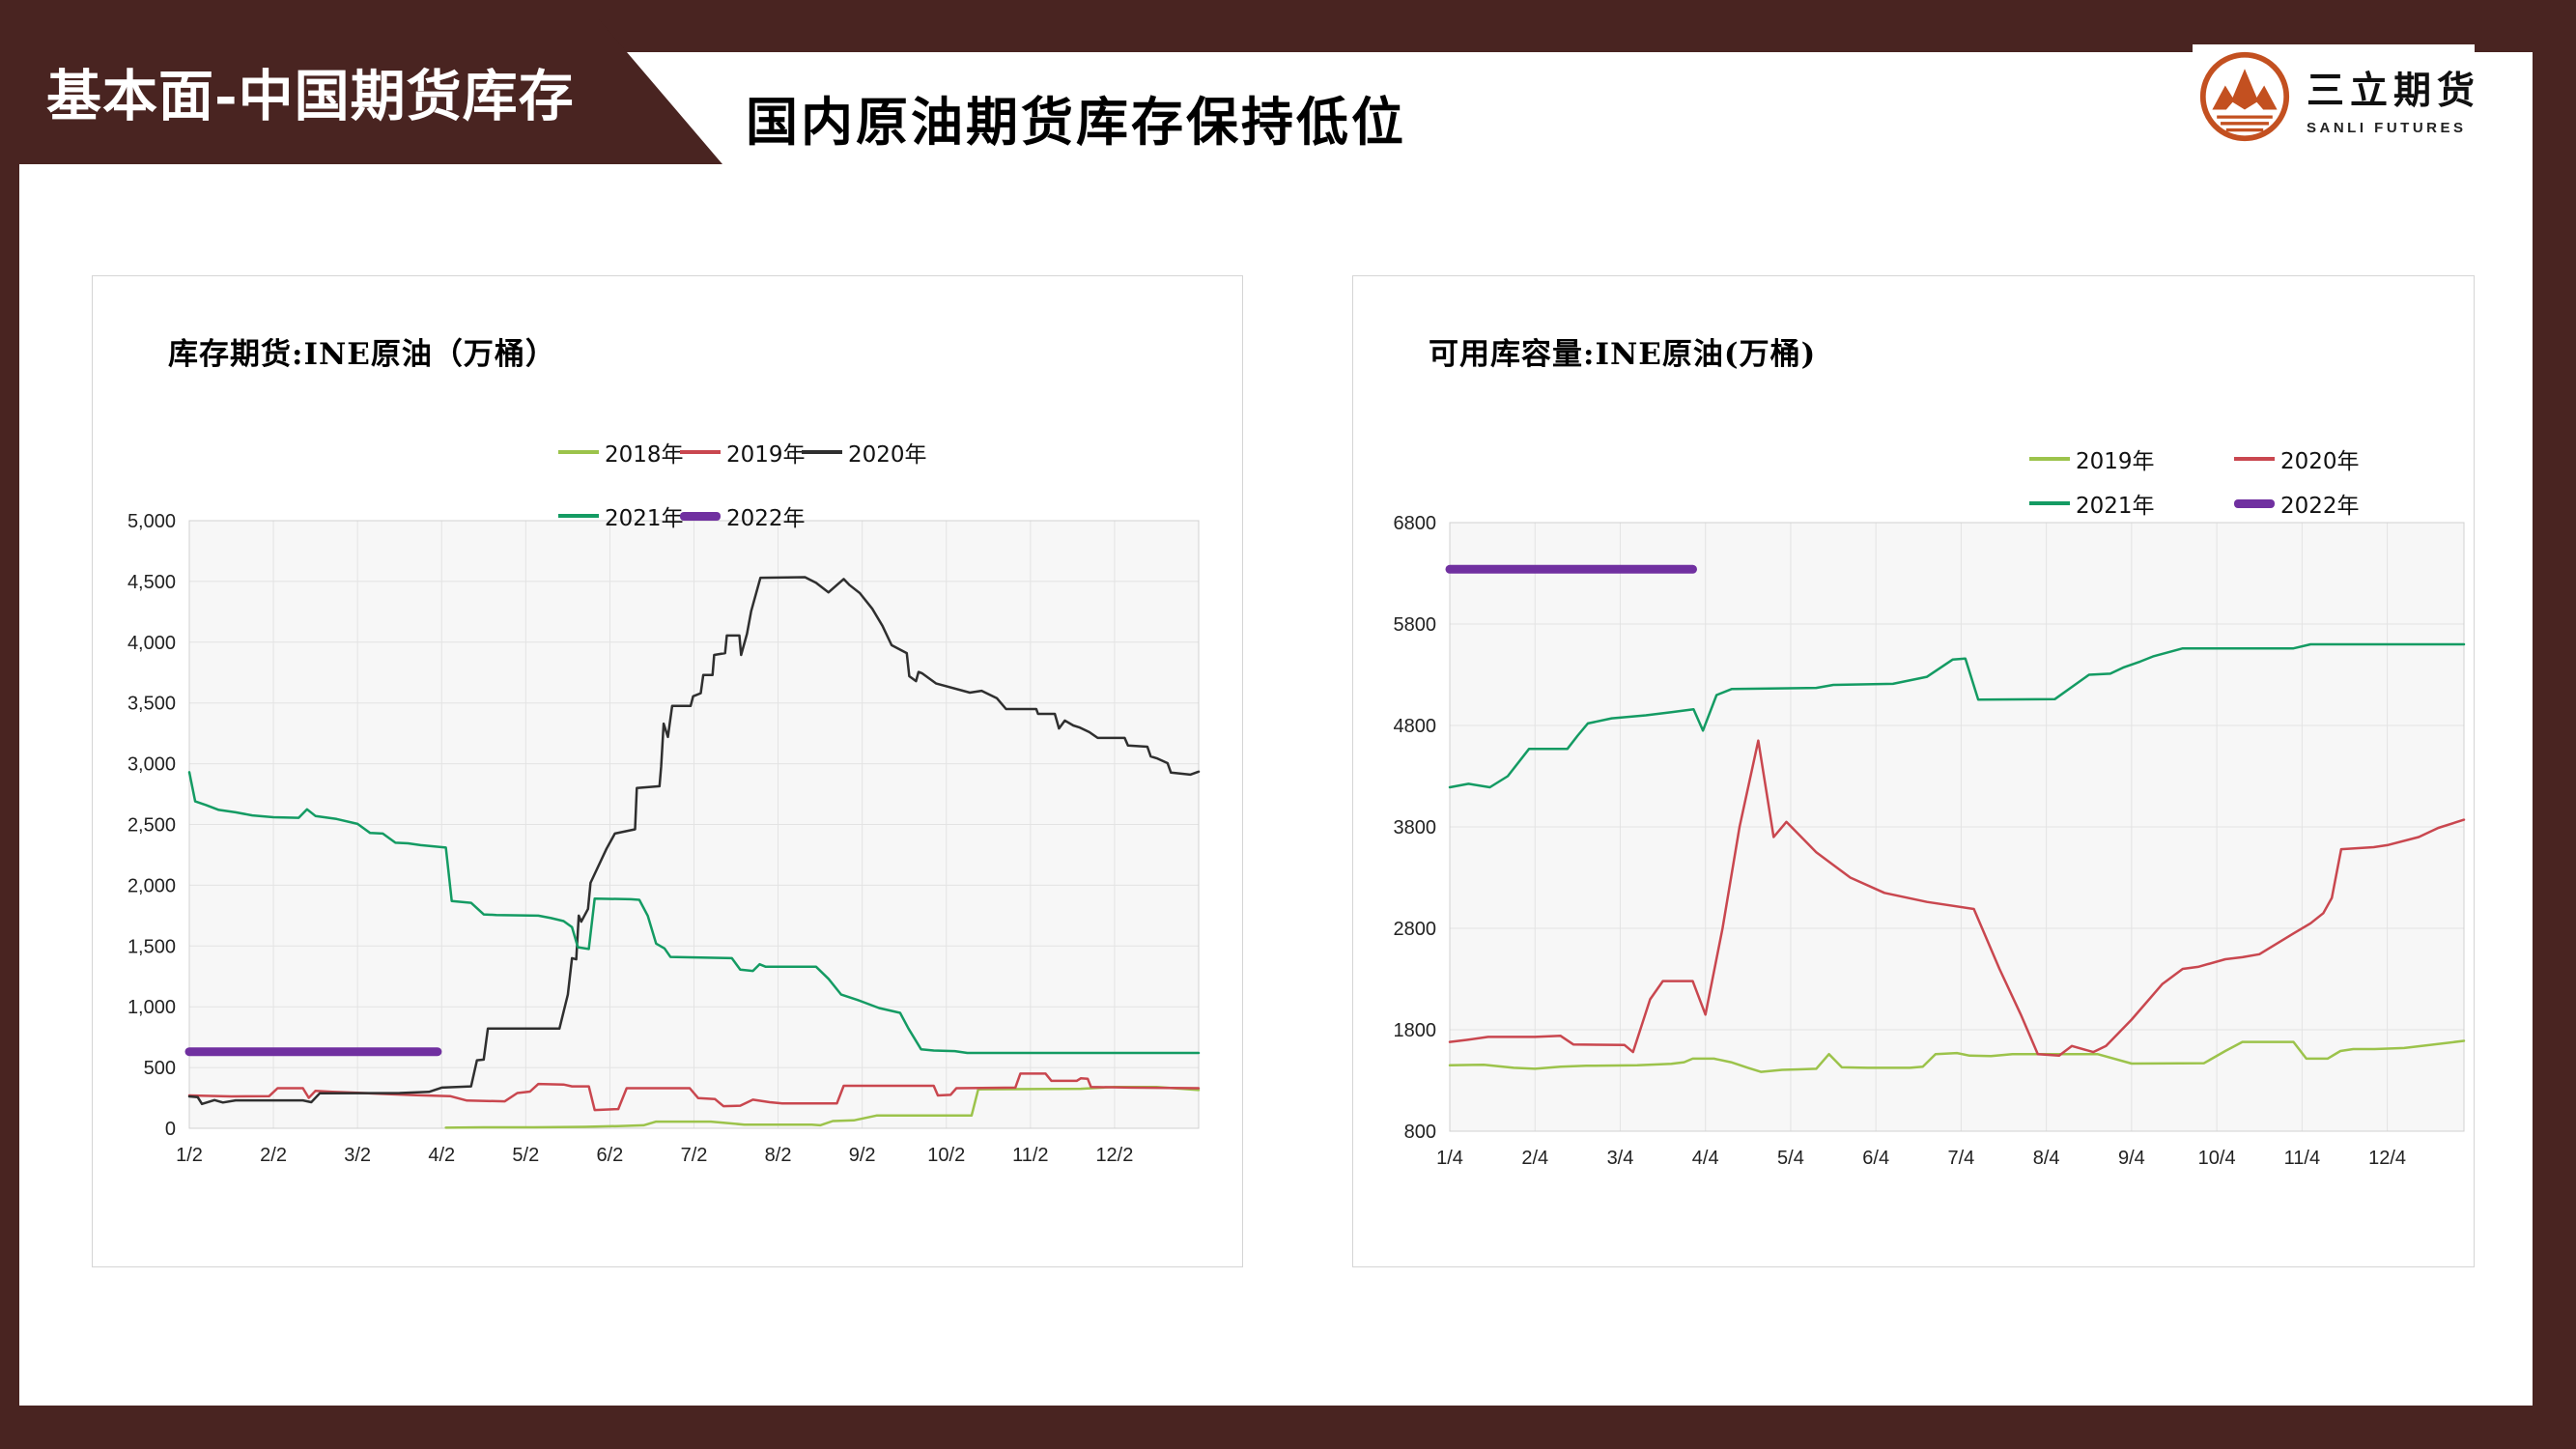 This screenshot has height=1449, width=2576. I want to click on x-tick-label: 6/4, so click(1875, 1158).